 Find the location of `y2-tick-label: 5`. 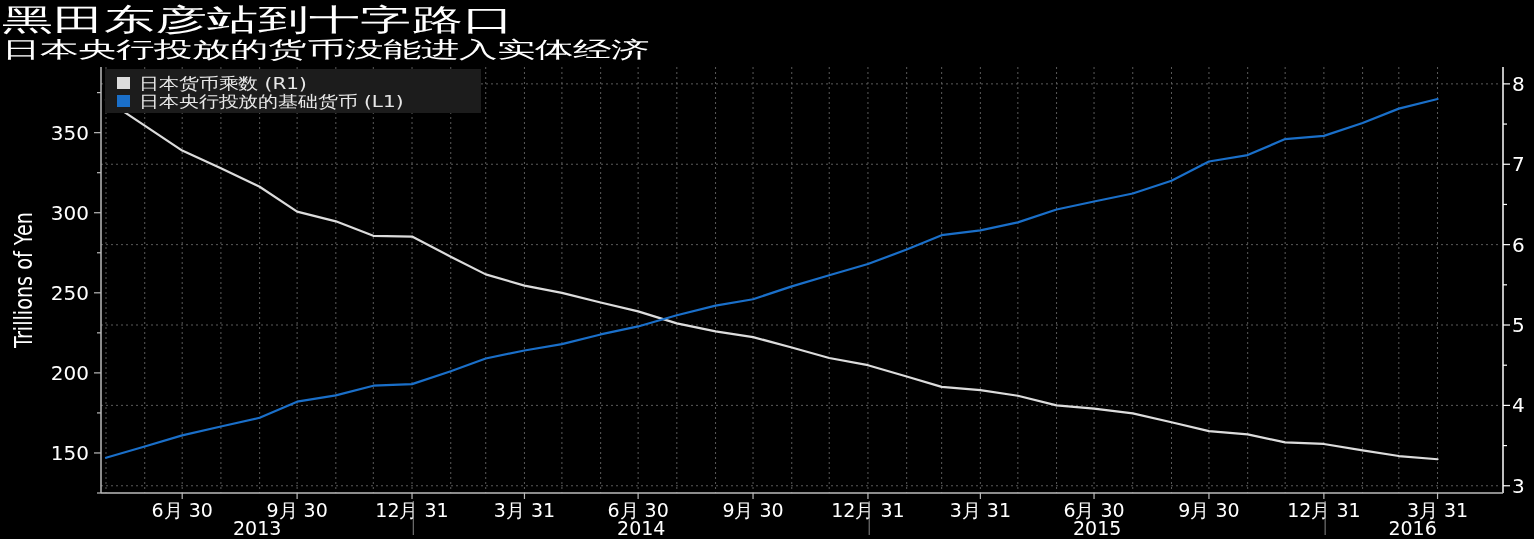

y2-tick-label: 5 is located at coordinates (1518, 325).